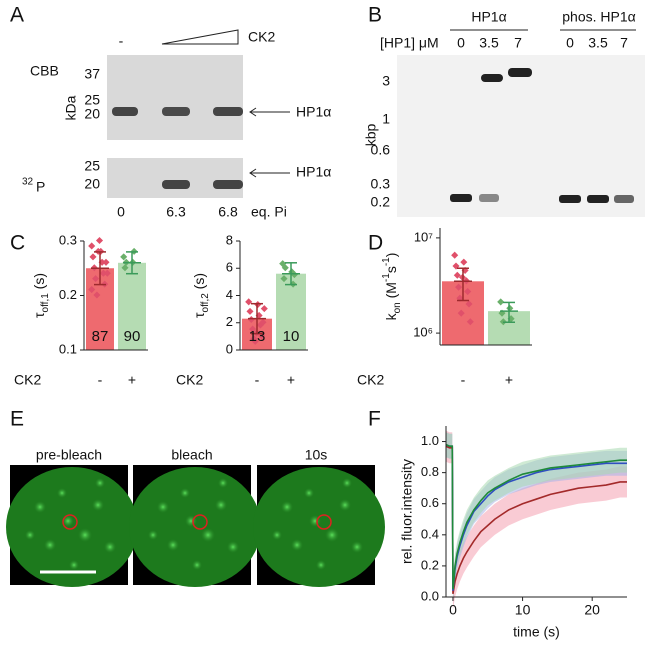  What do you see at coordinates (132, 336) in the screenshot?
I see `n-label: 90` at bounding box center [132, 336].